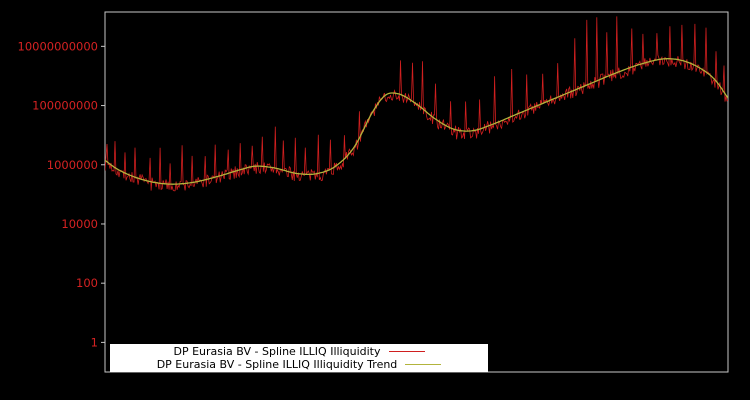 The image size is (750, 400). I want to click on legend-row-illiquidity: DP Eurasia BV - Spline ILLIQ Illiquidity, so click(299, 351).